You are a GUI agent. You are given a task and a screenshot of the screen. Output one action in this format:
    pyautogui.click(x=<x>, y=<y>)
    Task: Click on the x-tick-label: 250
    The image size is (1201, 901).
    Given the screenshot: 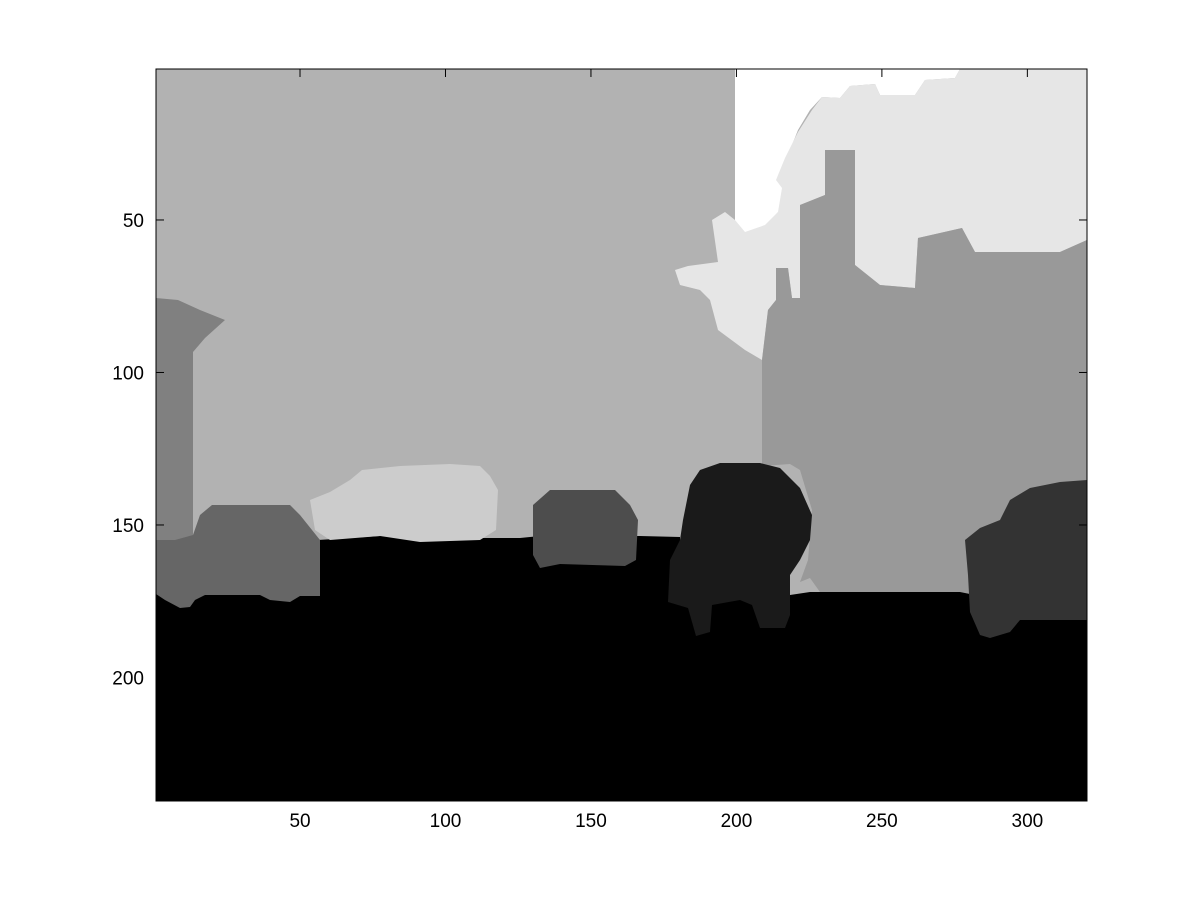 What is the action you would take?
    pyautogui.click(x=882, y=821)
    